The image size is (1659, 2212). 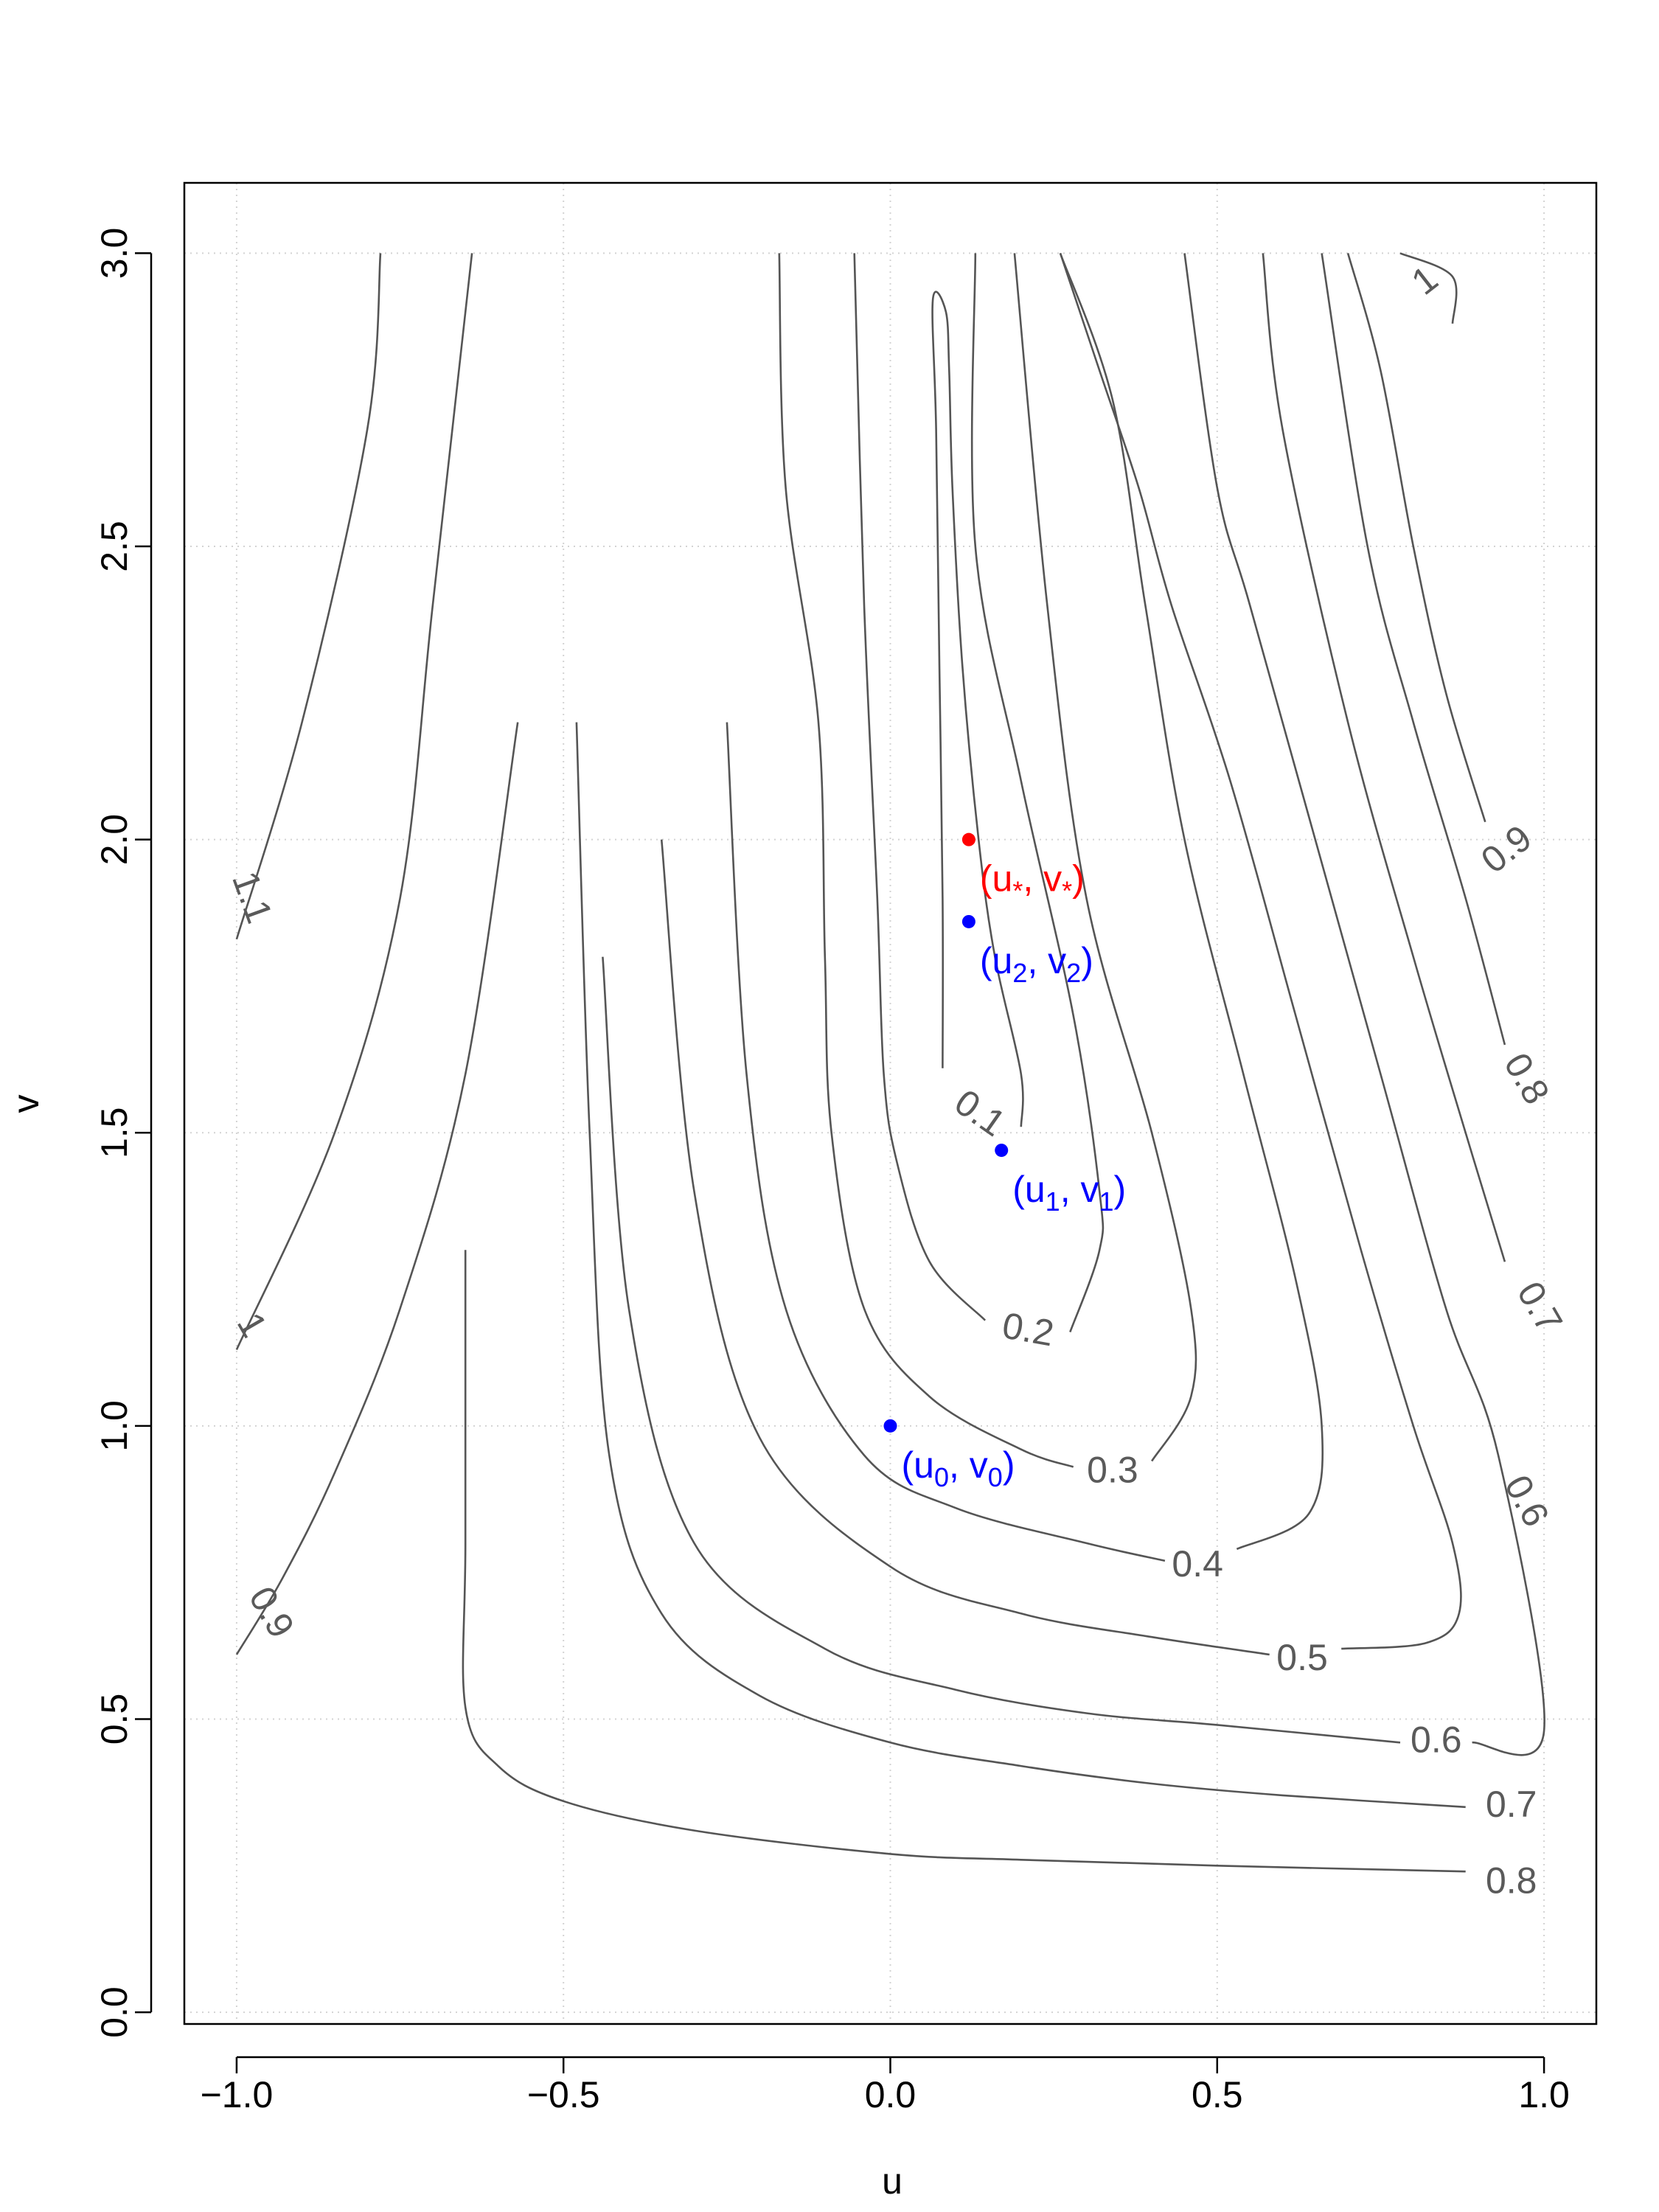 I want to click on y-tick-label: 0.5, so click(x=114, y=1719).